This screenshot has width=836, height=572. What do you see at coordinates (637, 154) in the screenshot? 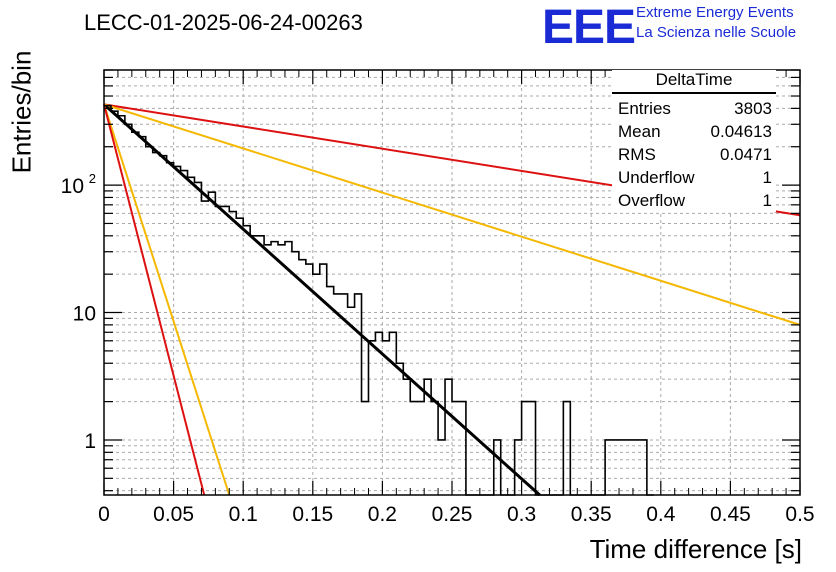
I see `stats-label: RMS` at bounding box center [637, 154].